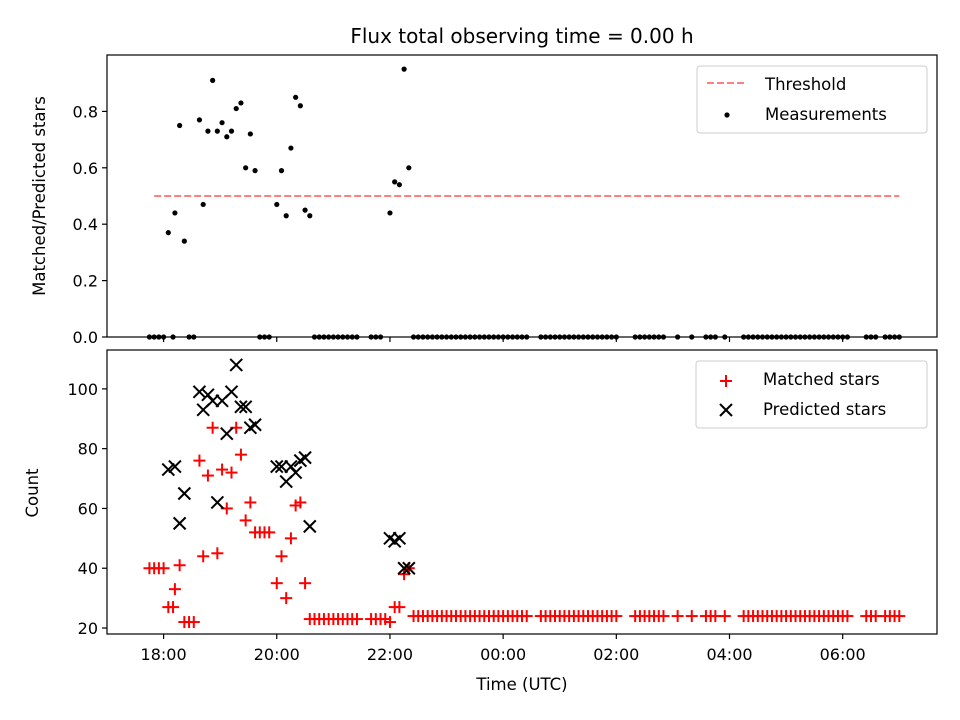 The image size is (960, 720). What do you see at coordinates (85, 281) in the screenshot?
I see `top-y-tick-label: 0.2` at bounding box center [85, 281].